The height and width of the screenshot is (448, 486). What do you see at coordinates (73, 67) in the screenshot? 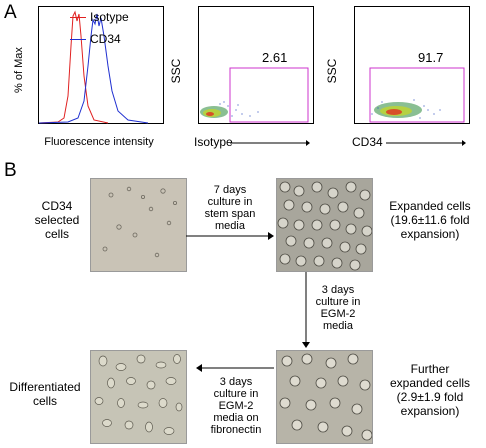
I see `isotype-histogram-curve` at bounding box center [73, 67].